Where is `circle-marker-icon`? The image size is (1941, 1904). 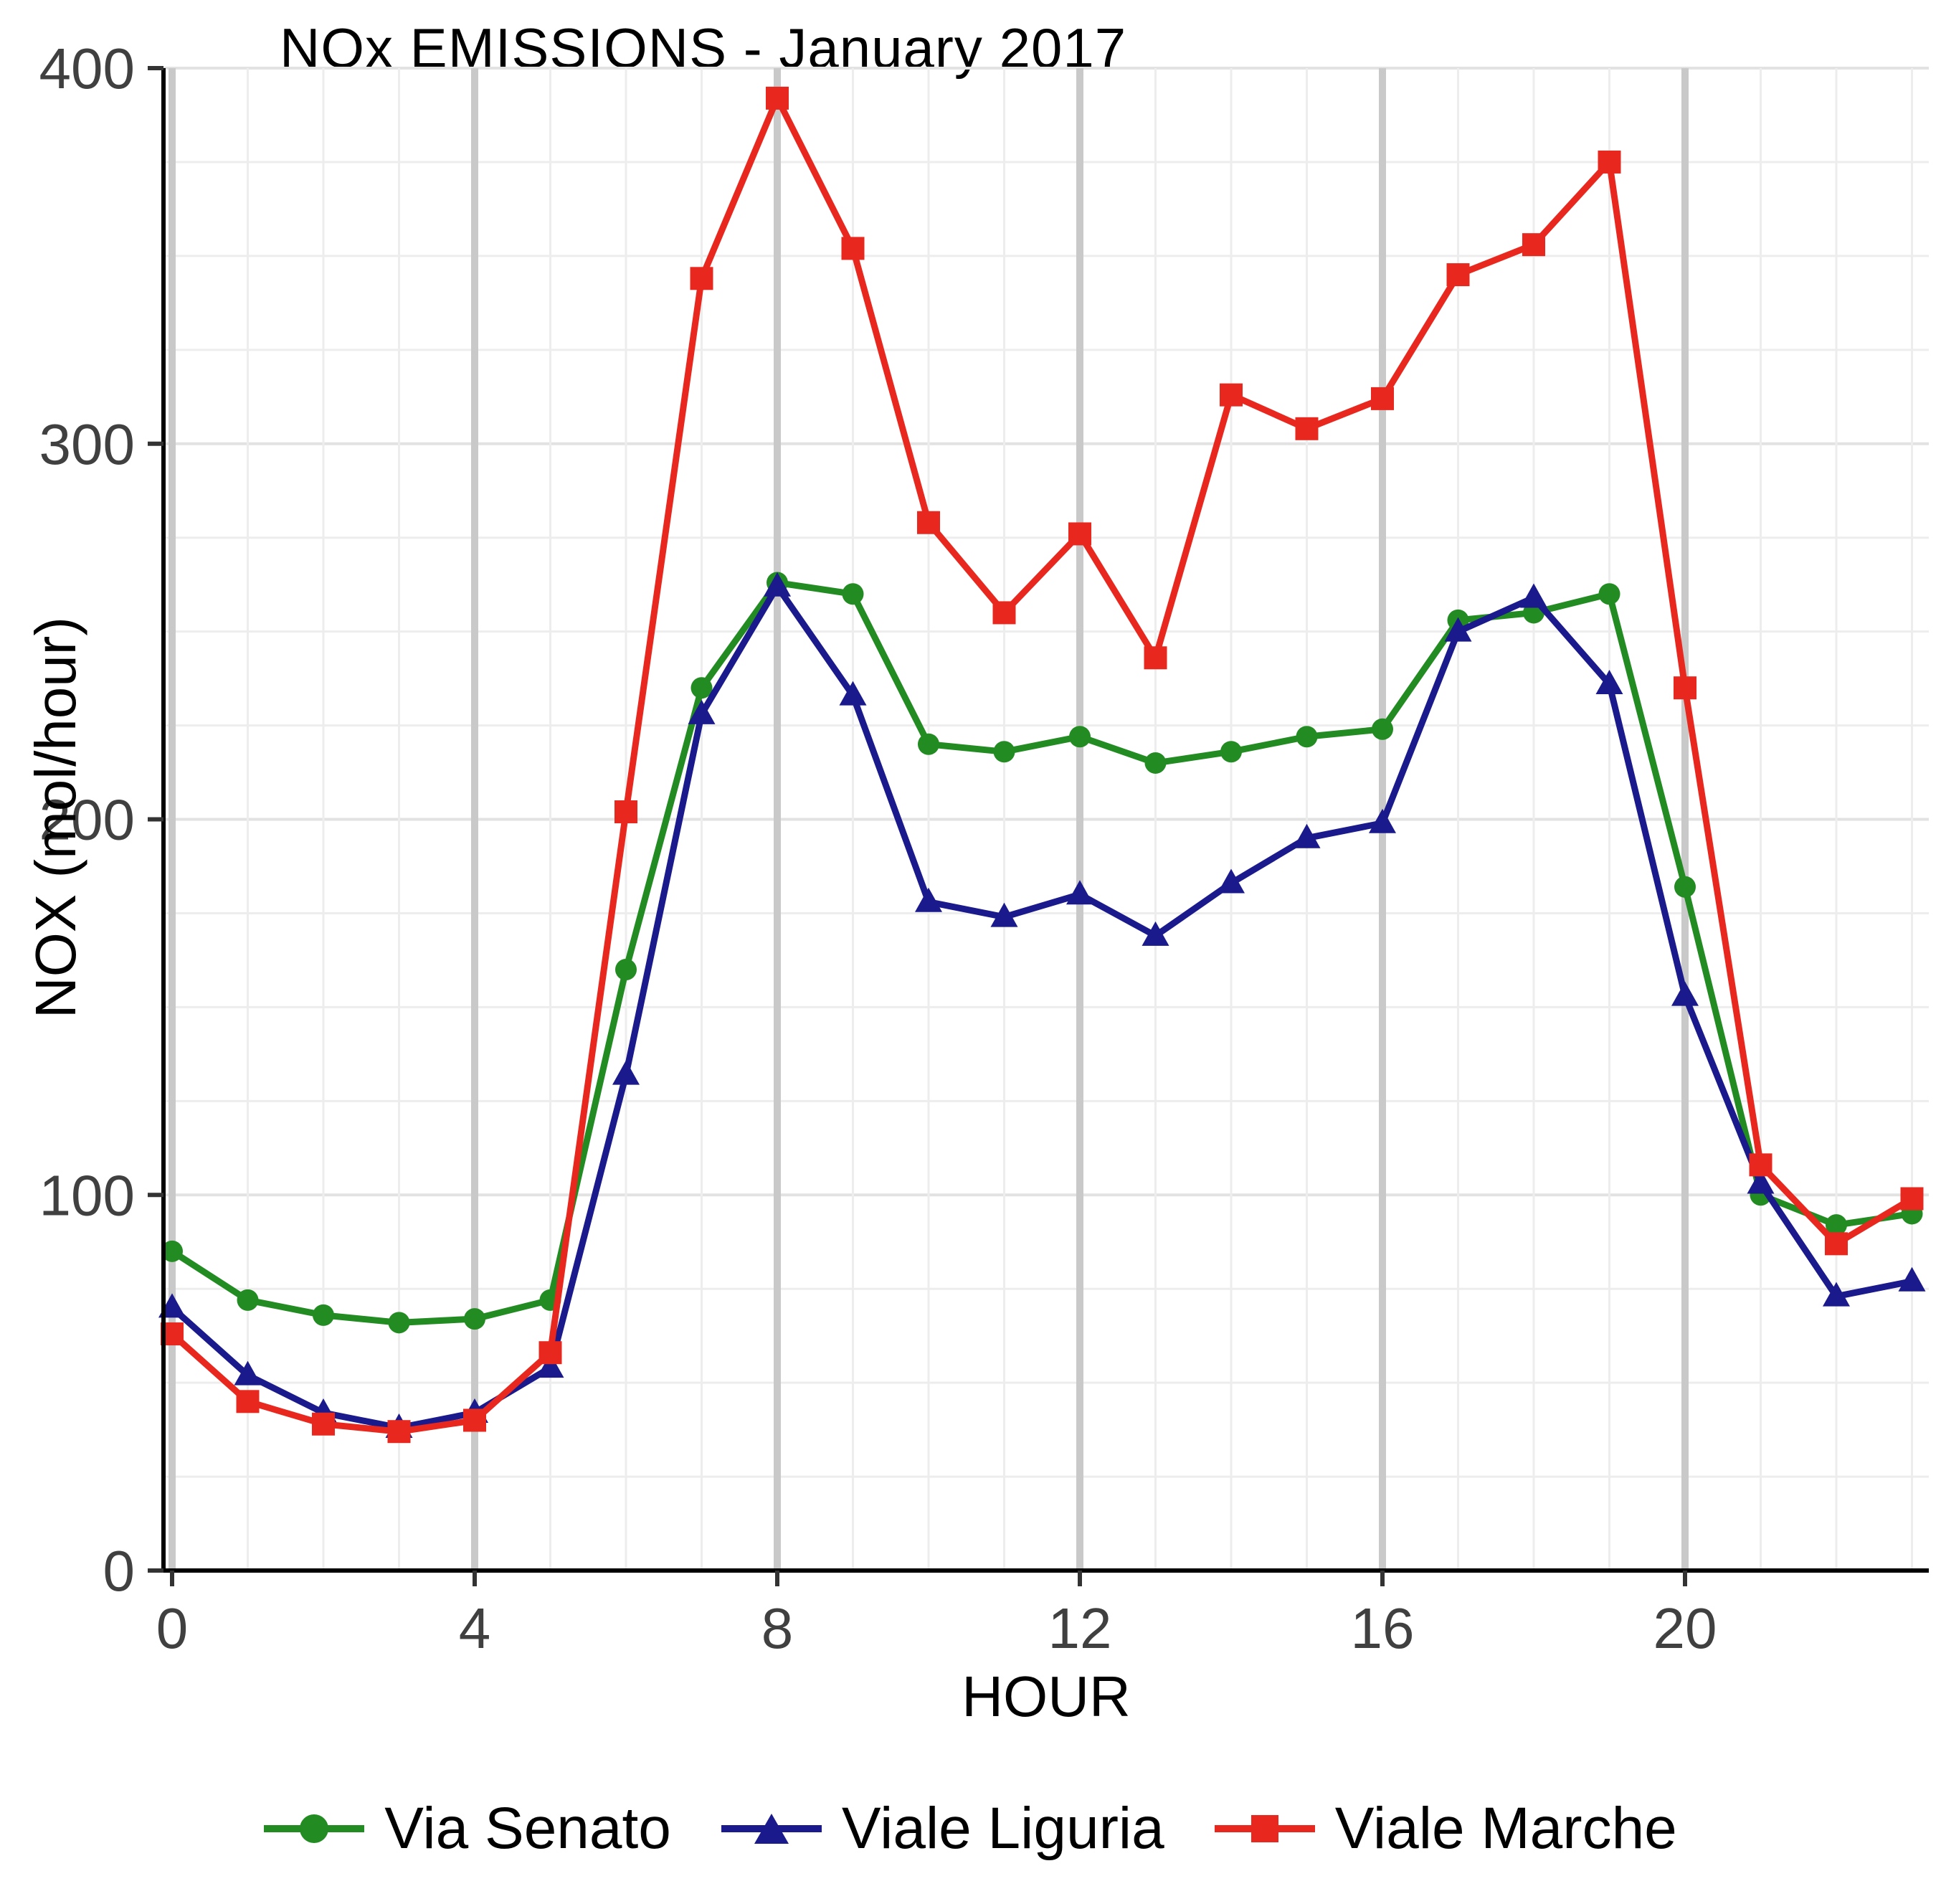 circle-marker-icon is located at coordinates (314, 1828).